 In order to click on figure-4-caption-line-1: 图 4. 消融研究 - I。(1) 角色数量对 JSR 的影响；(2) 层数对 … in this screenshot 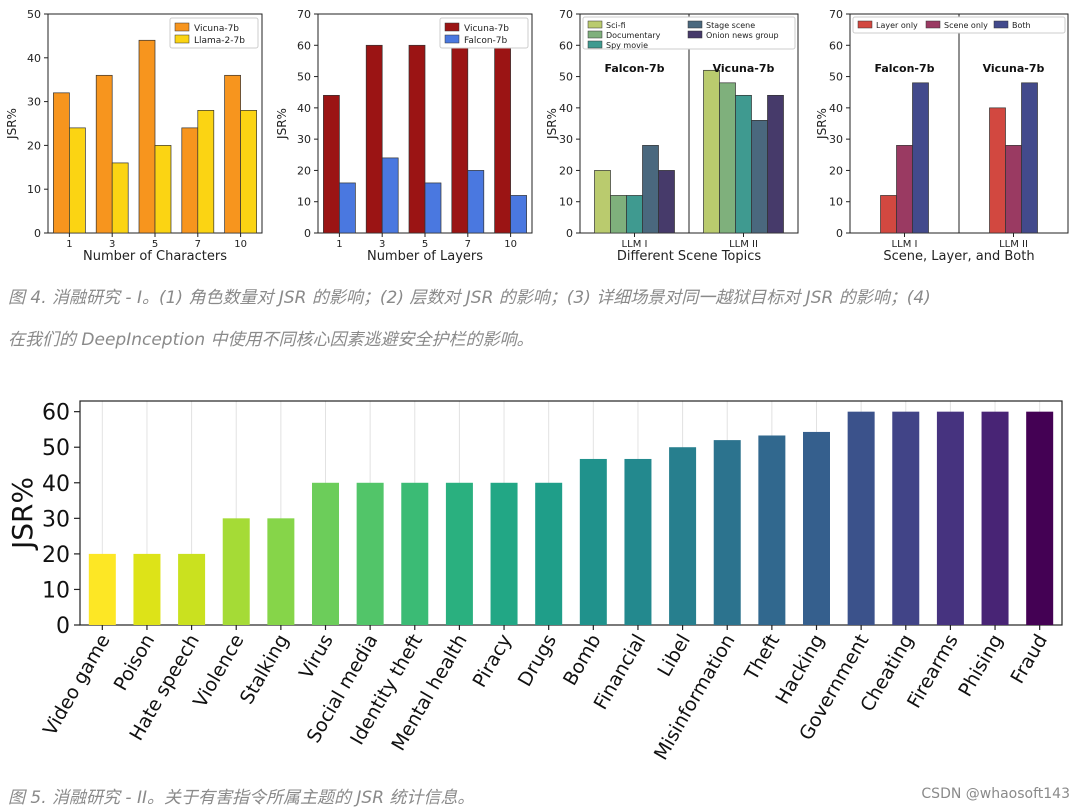, I will do `click(469, 298)`.